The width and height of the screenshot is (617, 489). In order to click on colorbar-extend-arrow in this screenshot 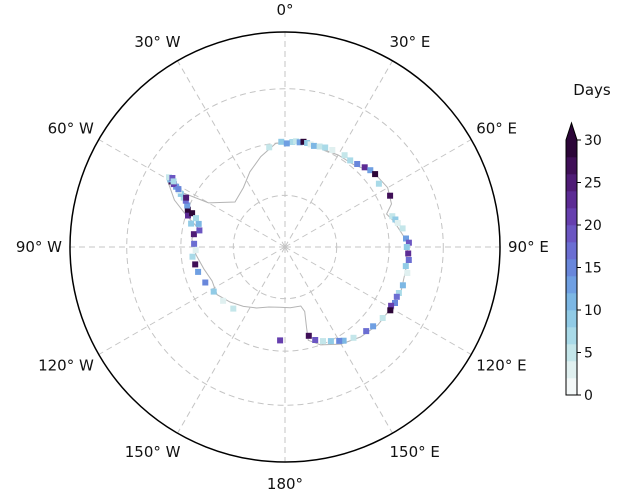, I will do `click(571, 131)`.